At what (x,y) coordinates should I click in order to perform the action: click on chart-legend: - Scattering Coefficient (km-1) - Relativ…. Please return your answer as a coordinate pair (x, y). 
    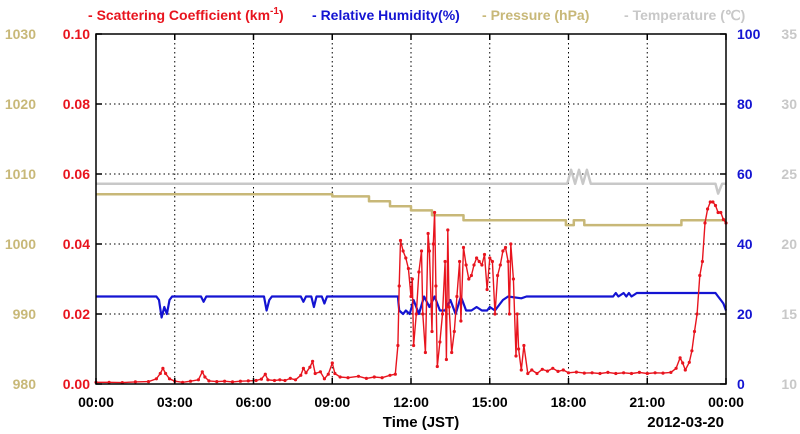
    Looking at the image, I should click on (416, 14).